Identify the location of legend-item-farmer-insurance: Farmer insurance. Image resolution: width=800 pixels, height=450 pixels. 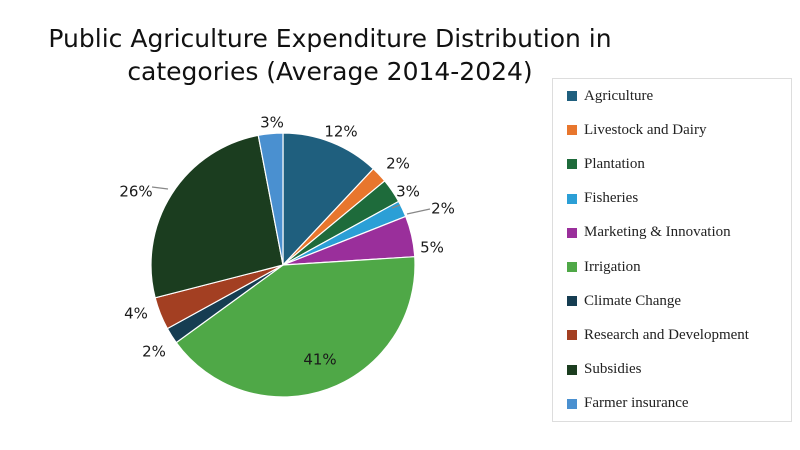
(628, 404).